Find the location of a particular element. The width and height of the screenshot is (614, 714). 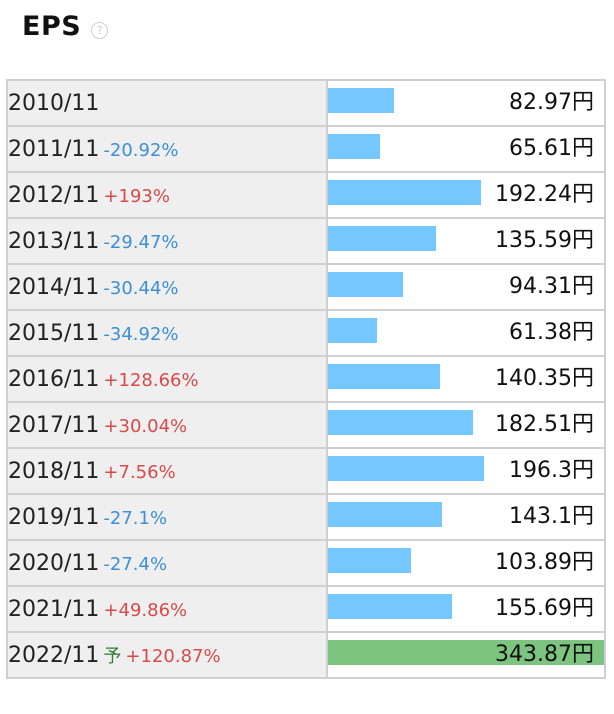

eps-value: 143.1円 is located at coordinates (551, 516).